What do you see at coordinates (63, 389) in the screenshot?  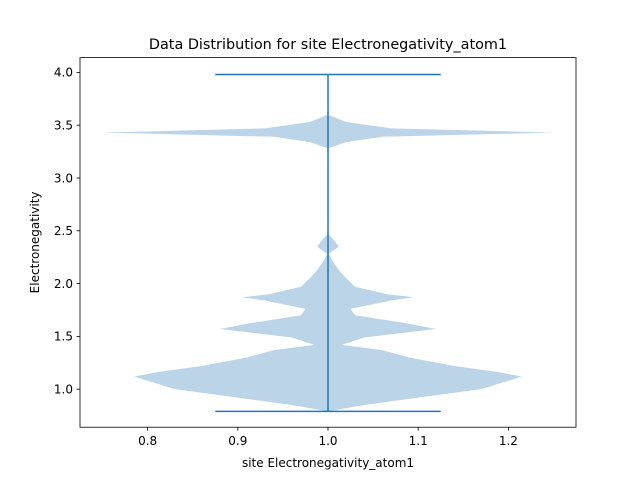 I see `y-tick-label: 1.0` at bounding box center [63, 389].